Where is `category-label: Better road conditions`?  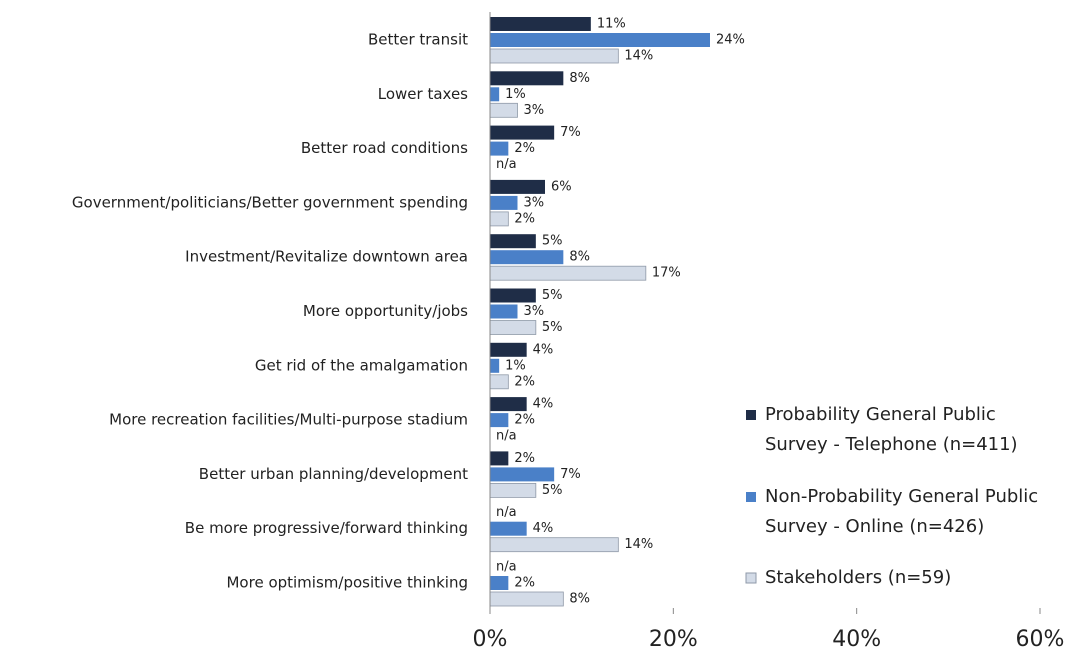 category-label: Better road conditions is located at coordinates (384, 148).